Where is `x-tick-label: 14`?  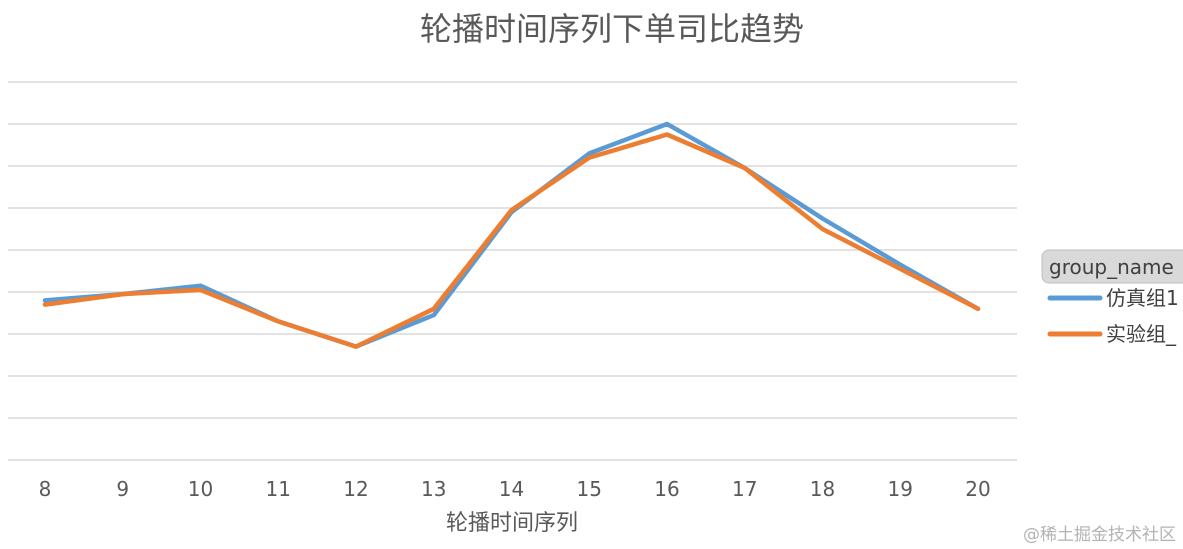 x-tick-label: 14 is located at coordinates (511, 489).